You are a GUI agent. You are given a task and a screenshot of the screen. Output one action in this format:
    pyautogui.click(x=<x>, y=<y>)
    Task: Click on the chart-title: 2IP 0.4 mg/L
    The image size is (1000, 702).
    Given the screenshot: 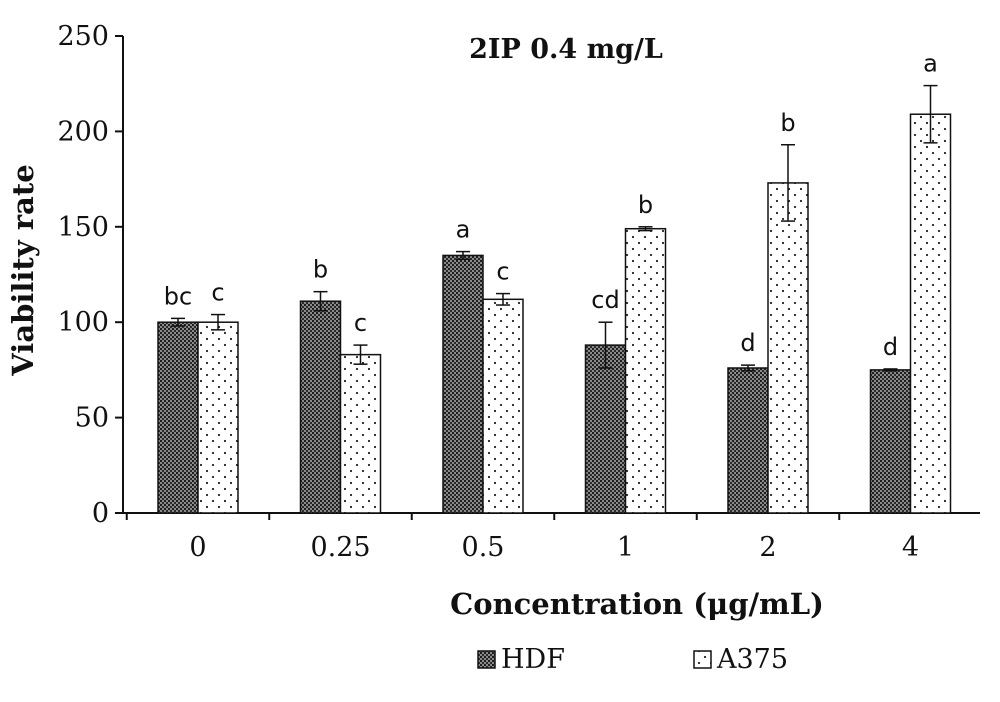 What is the action you would take?
    pyautogui.click(x=566, y=49)
    